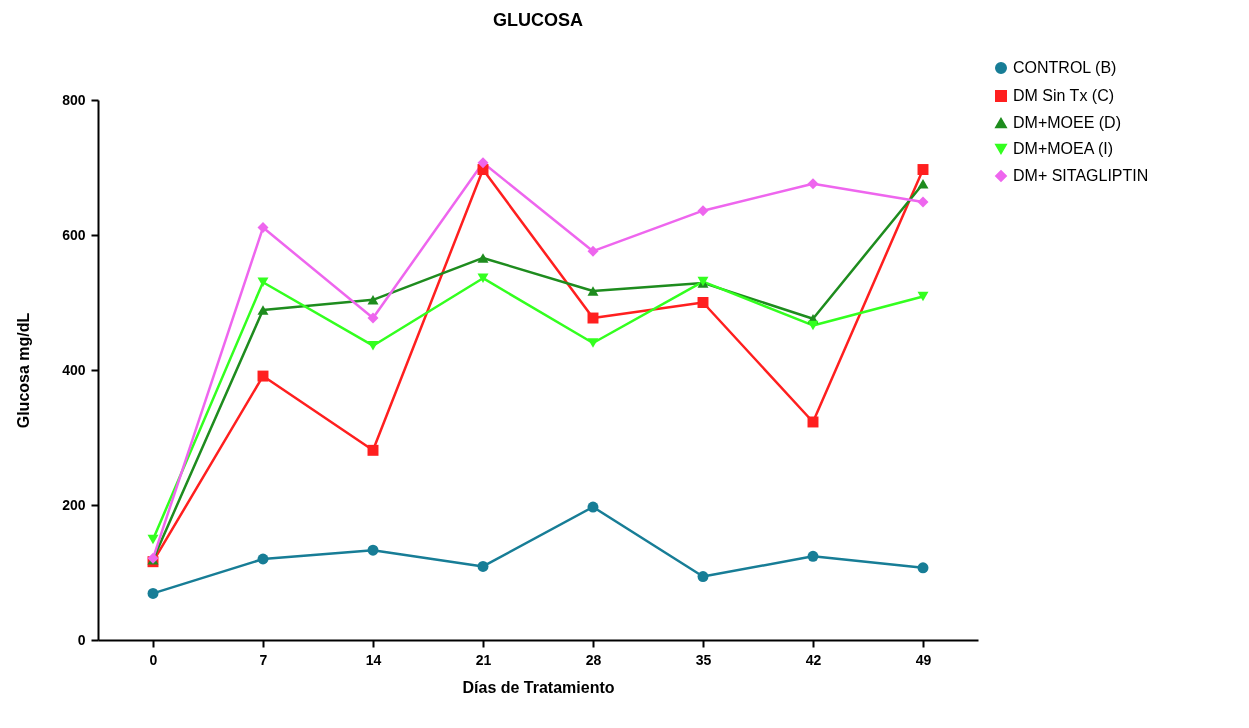 Image resolution: width=1249 pixels, height=728 pixels. What do you see at coordinates (813, 659) in the screenshot?
I see `x-tick-label: 42` at bounding box center [813, 659].